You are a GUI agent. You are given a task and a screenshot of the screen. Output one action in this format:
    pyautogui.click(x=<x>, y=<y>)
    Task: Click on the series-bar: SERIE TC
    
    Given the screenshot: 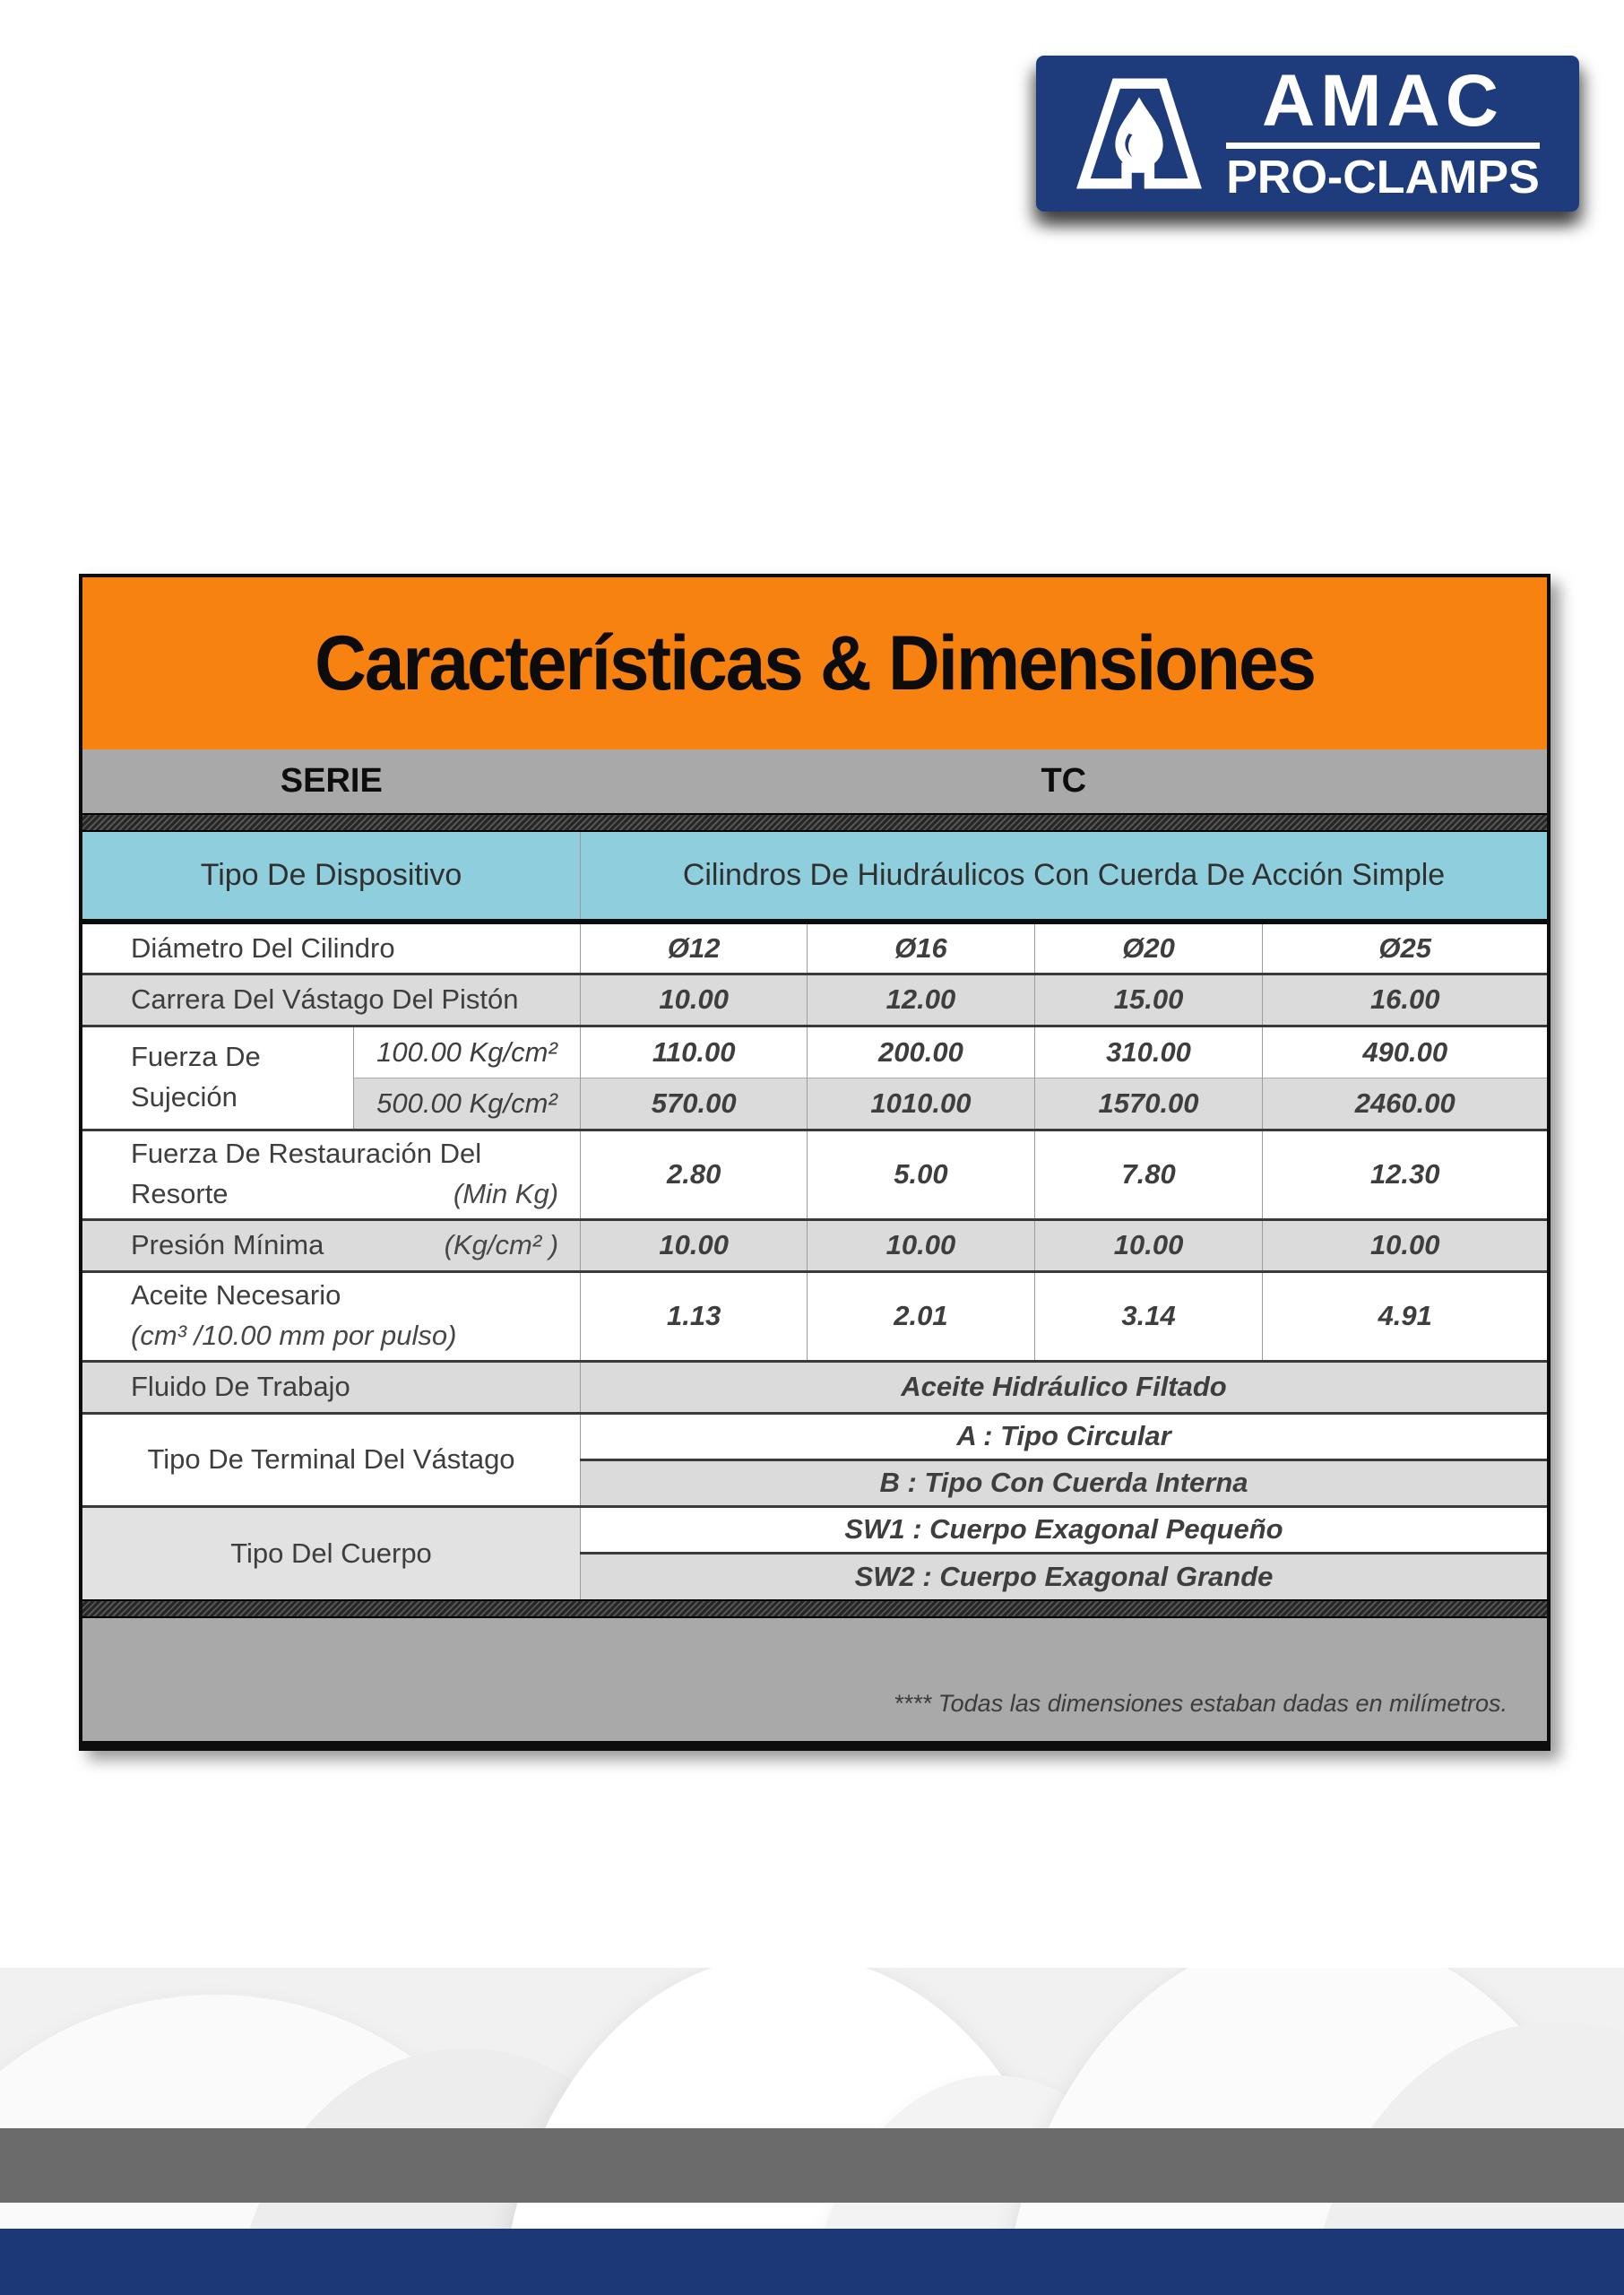 What is the action you would take?
    pyautogui.click(x=815, y=781)
    